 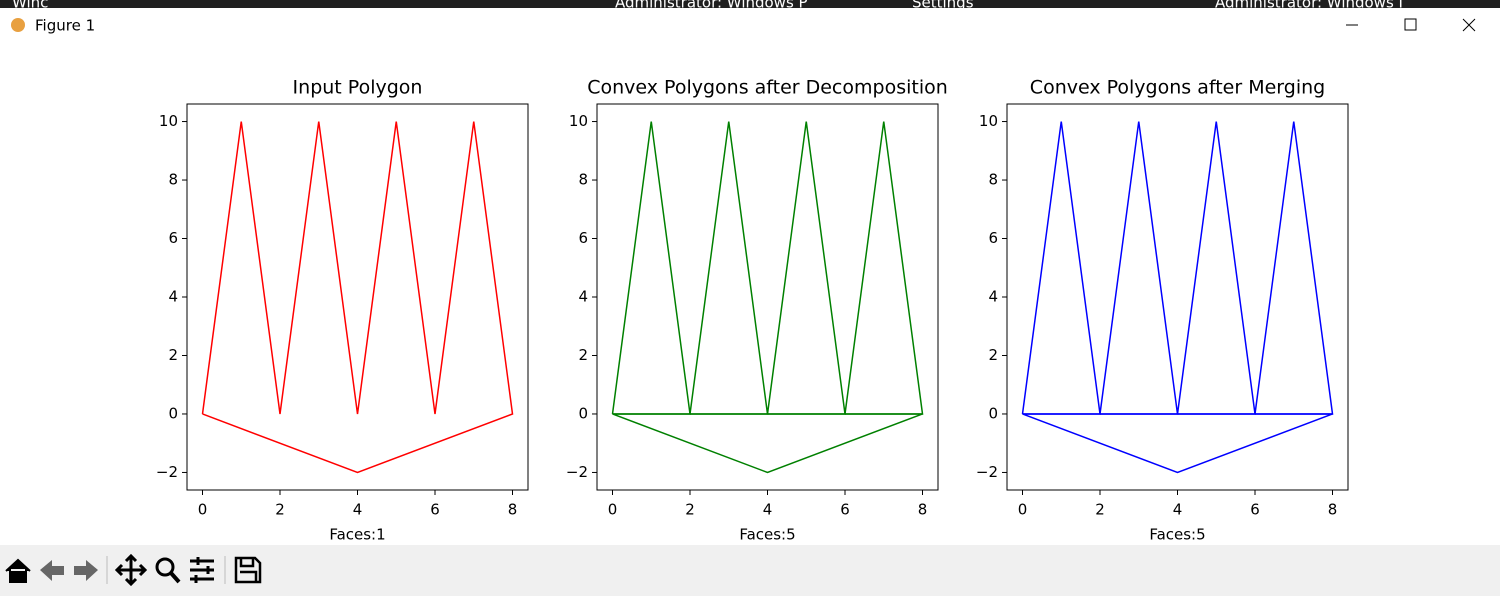 What do you see at coordinates (1177, 88) in the screenshot?
I see `chart-title: Convex Polygons after Merging` at bounding box center [1177, 88].